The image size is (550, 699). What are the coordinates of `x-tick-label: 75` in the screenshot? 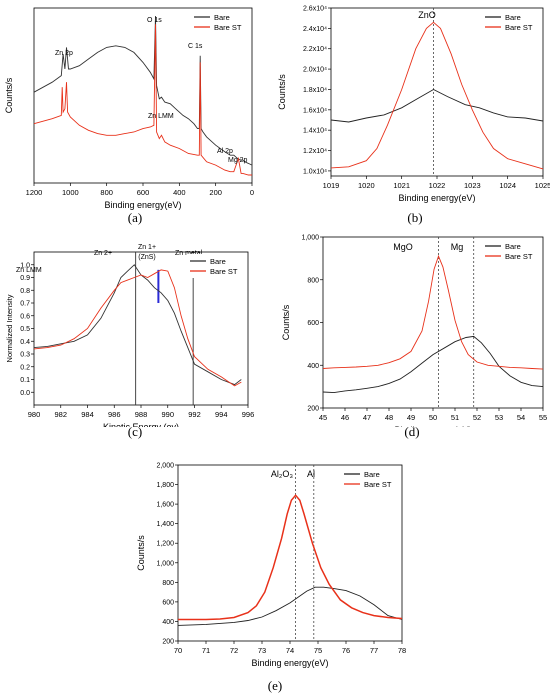 It's located at (318, 650).